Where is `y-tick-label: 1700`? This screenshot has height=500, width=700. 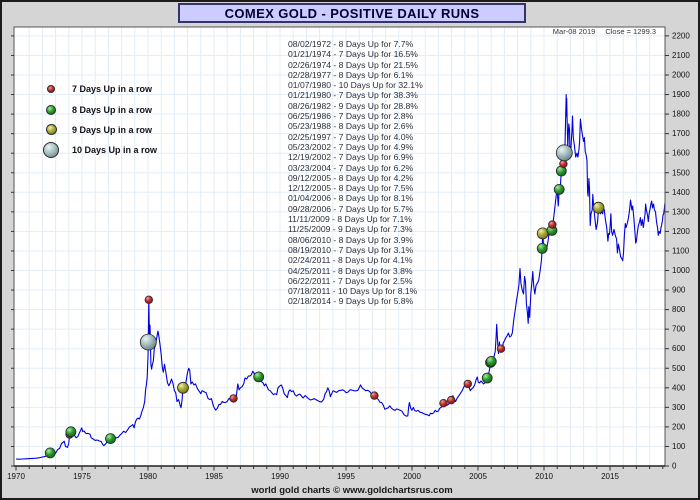
y-tick-label: 1700 is located at coordinates (681, 133).